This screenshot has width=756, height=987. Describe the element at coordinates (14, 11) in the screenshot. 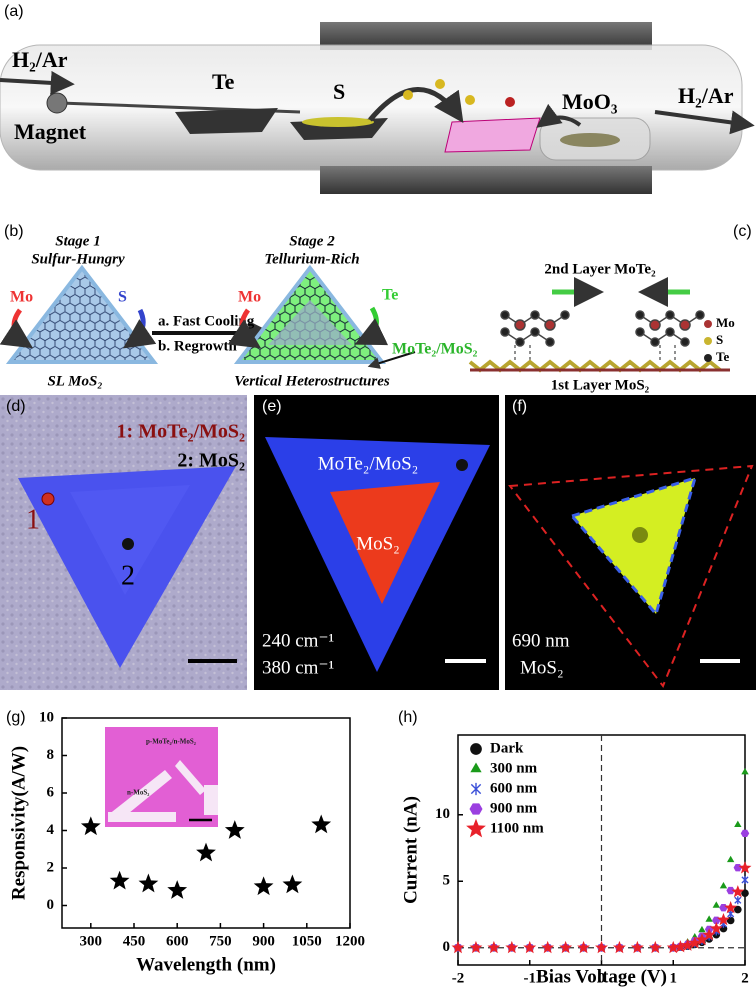

I see `panel-label: (a)` at that location.